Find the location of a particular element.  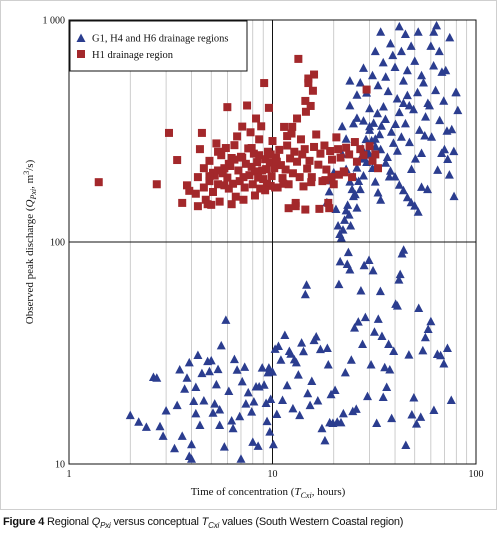

x-tick-label: 1 is located at coordinates (69, 474).